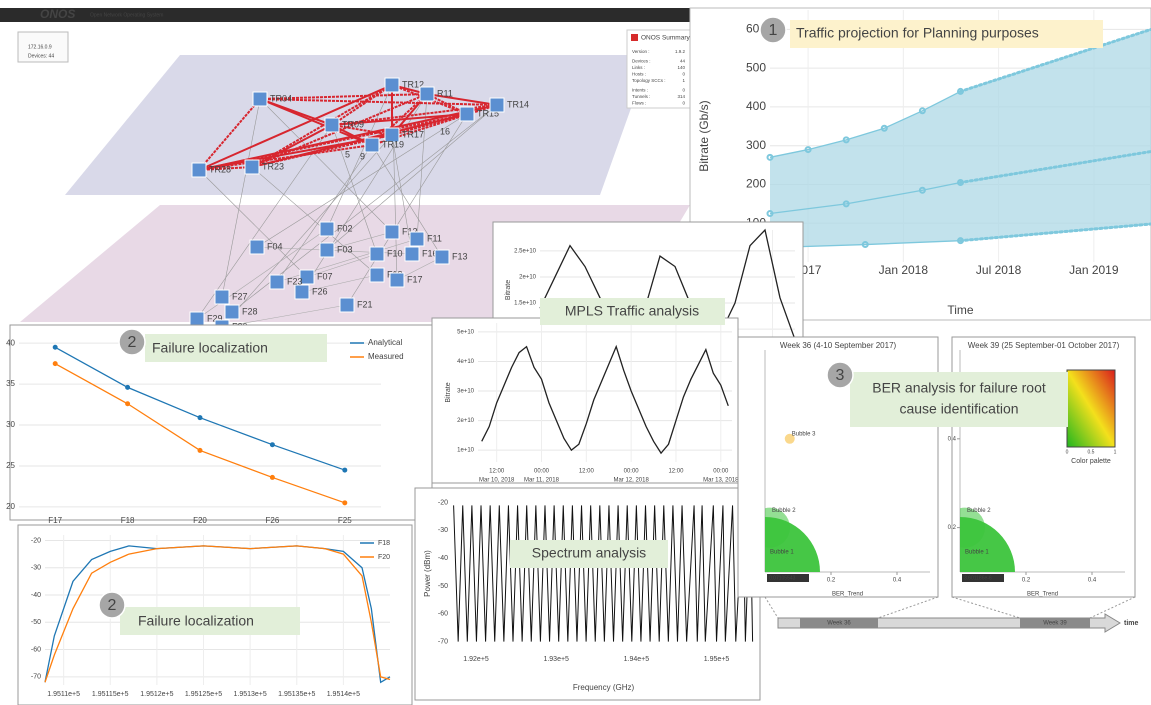 The image size is (1151, 705). I want to click on node-label: F28, so click(250, 311).